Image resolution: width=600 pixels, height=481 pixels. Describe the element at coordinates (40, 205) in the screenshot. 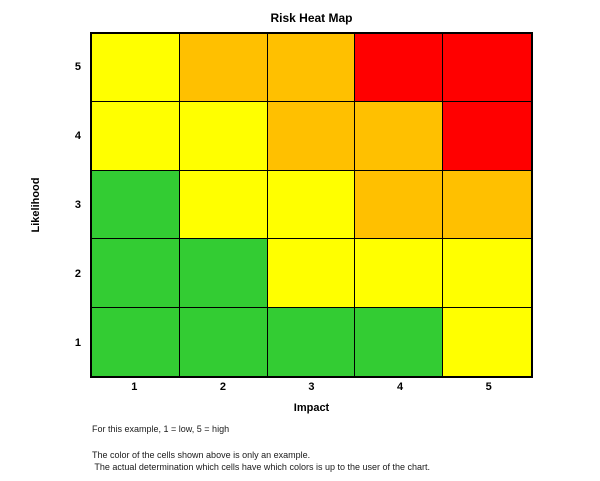

I see `y-axis-ticks: 5 4 3 2 1` at that location.